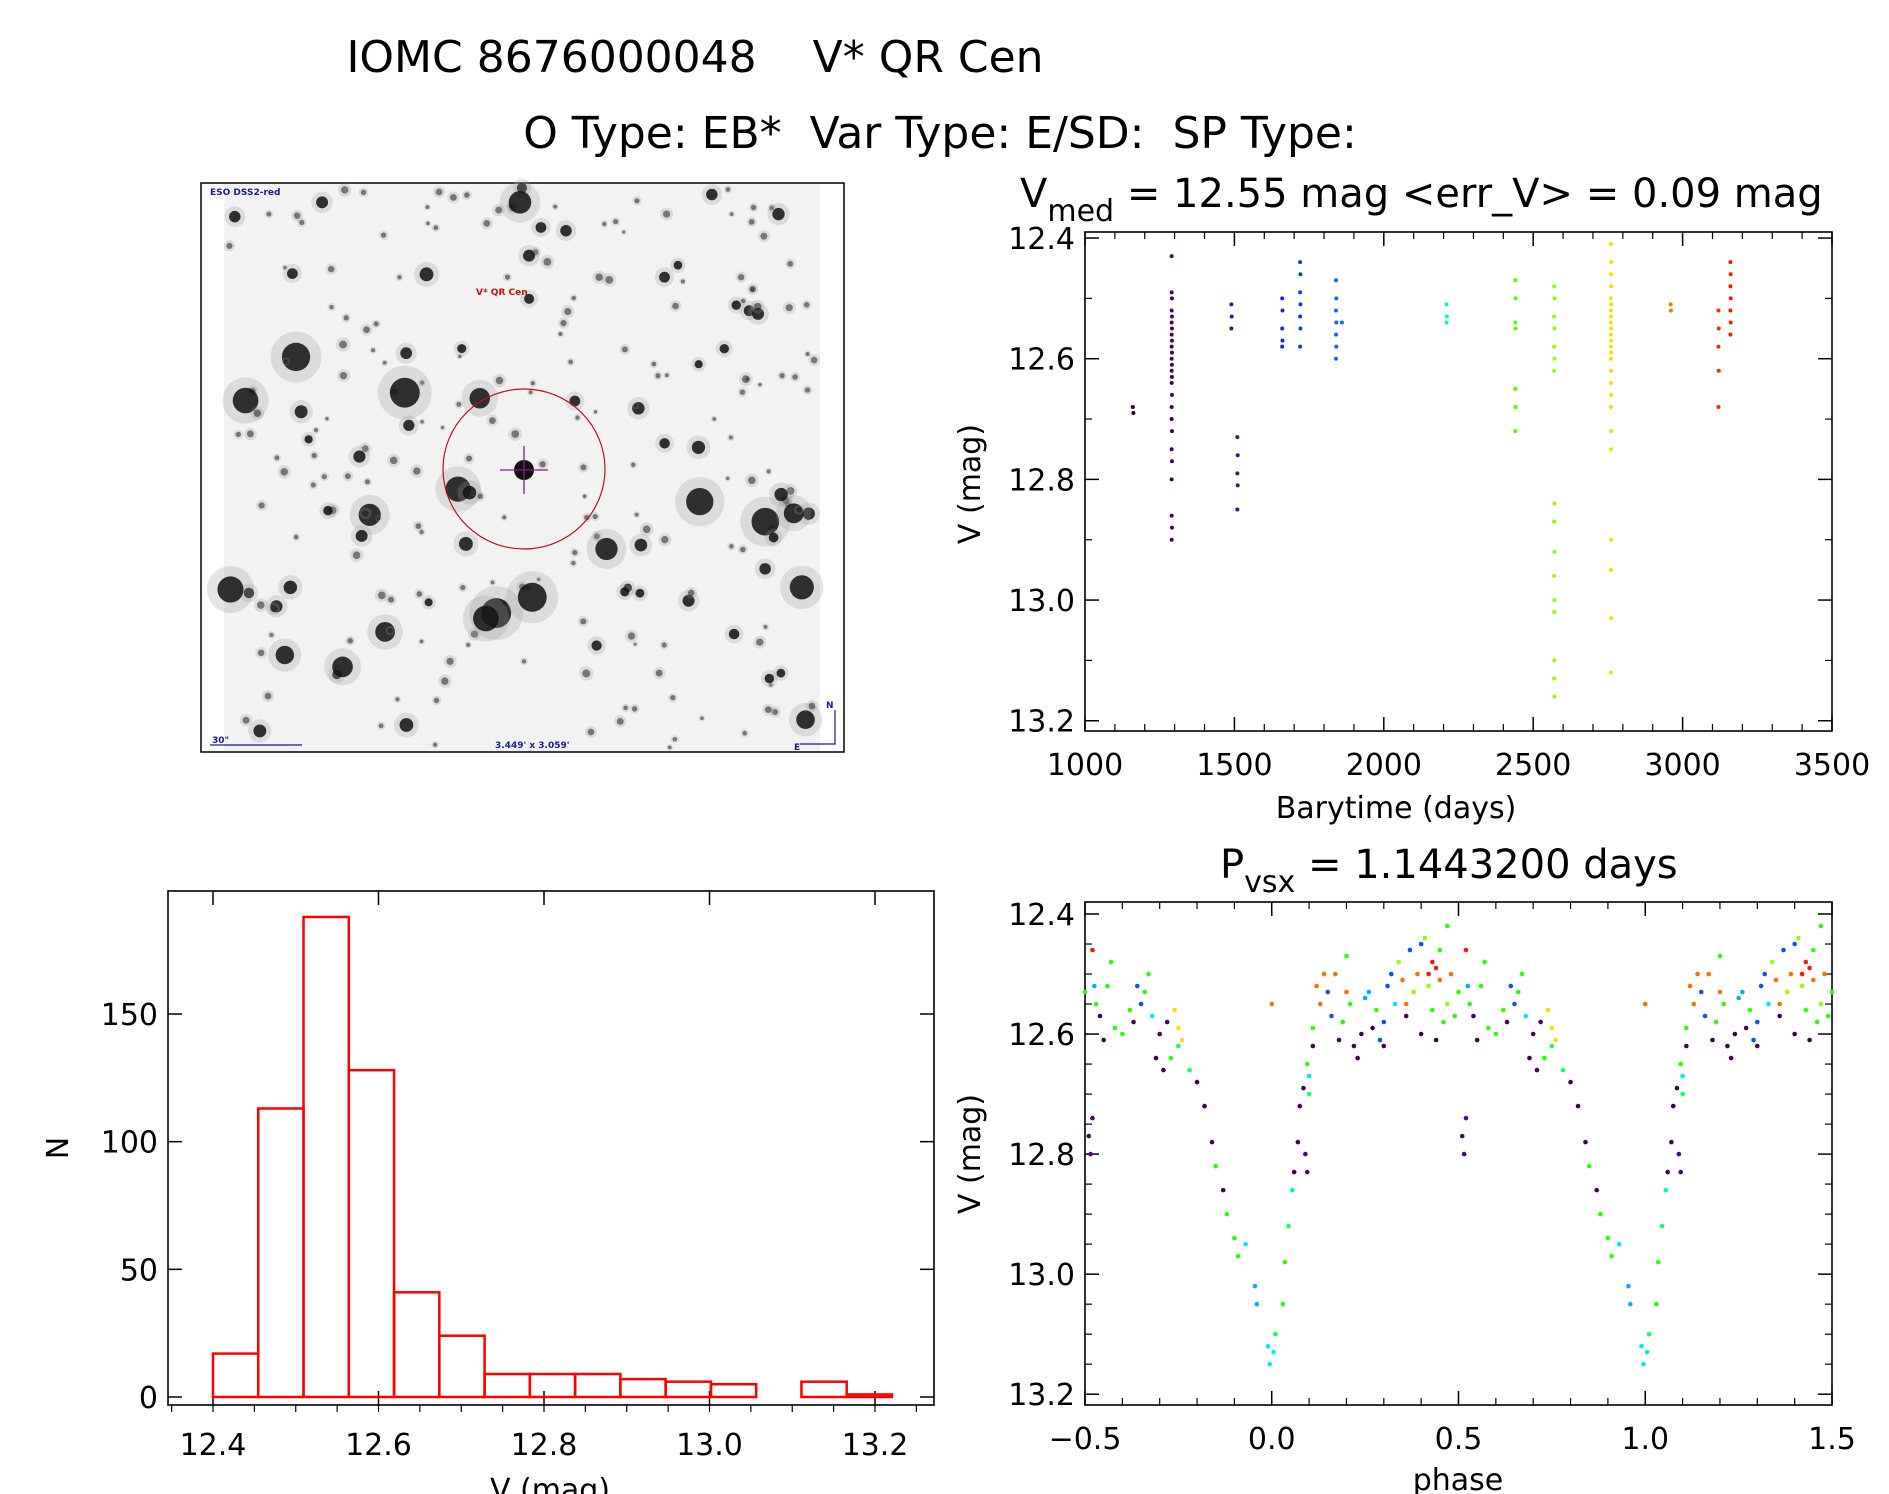  I want to click on y-axis-label: N, so click(58, 1148).